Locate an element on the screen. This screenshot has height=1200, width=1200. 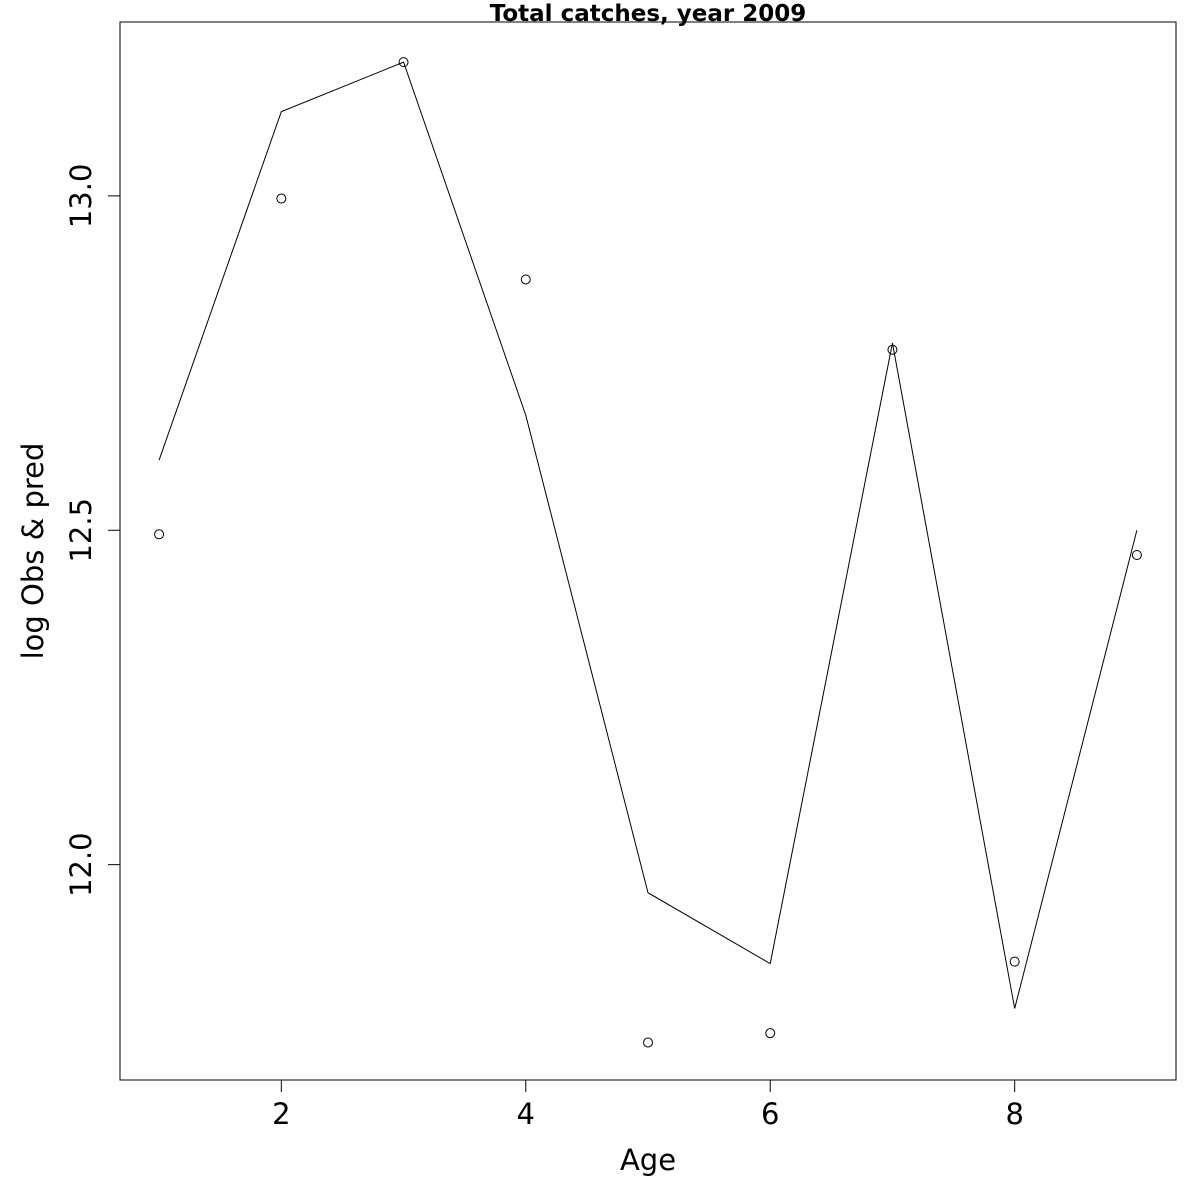
y-axis-label: log Obs & pred is located at coordinates (33, 551).